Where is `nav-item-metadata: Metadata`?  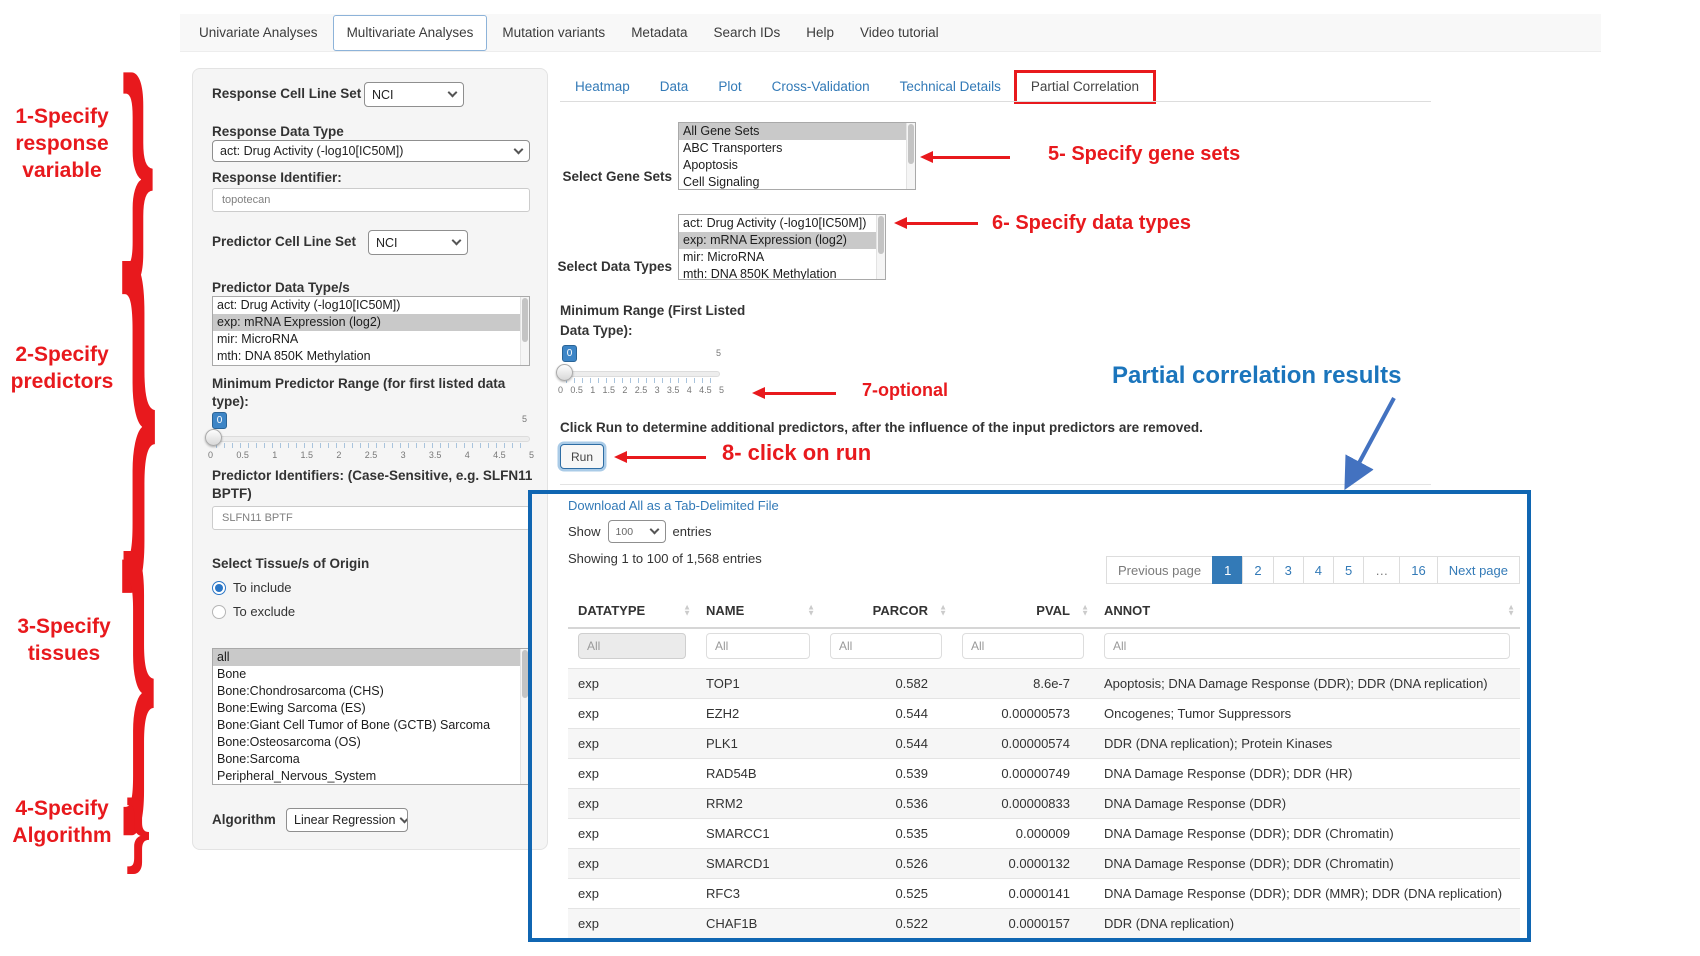 nav-item-metadata: Metadata is located at coordinates (659, 32).